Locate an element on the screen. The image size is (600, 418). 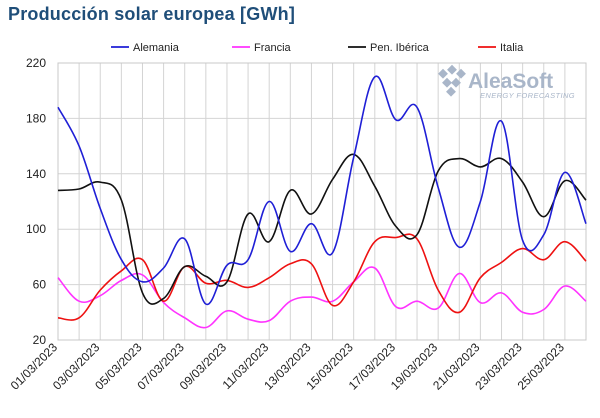
watermark-tagline: ENERGY FORECASTING is located at coordinates (527, 95).